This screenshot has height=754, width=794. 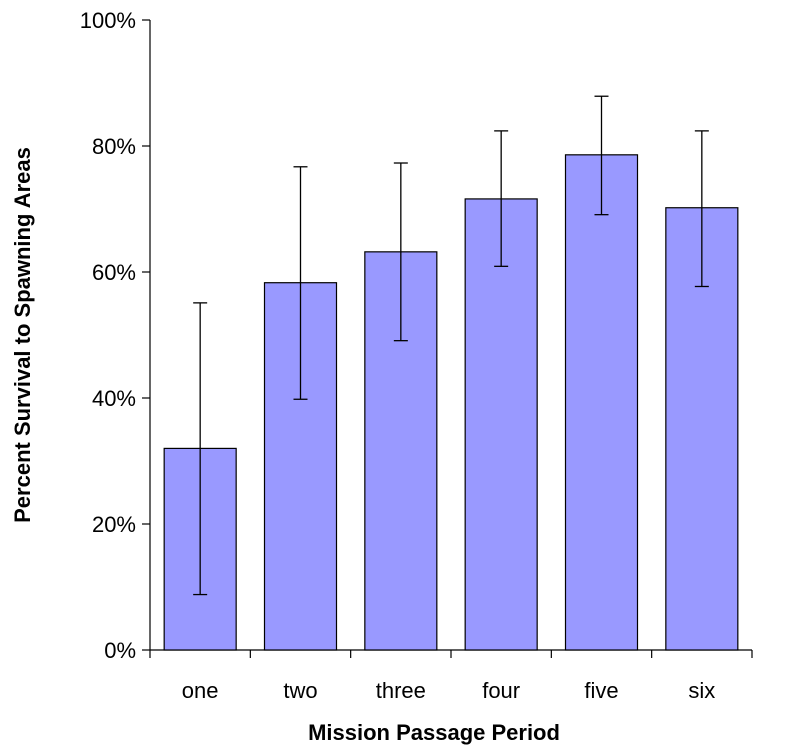 I want to click on y-axis-title: Percent Survival to Spawning Areas, so click(x=22, y=335).